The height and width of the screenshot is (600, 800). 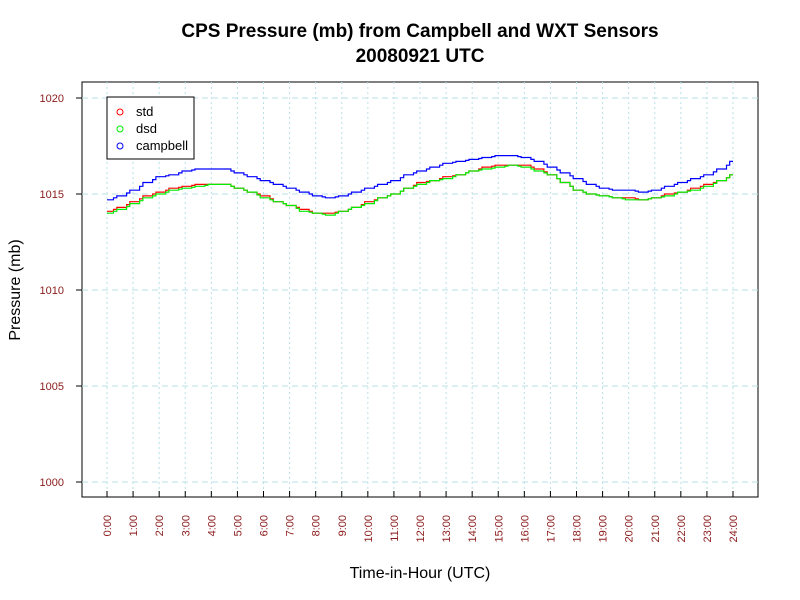 What do you see at coordinates (734, 529) in the screenshot?
I see `x-tick-label: 24:00` at bounding box center [734, 529].